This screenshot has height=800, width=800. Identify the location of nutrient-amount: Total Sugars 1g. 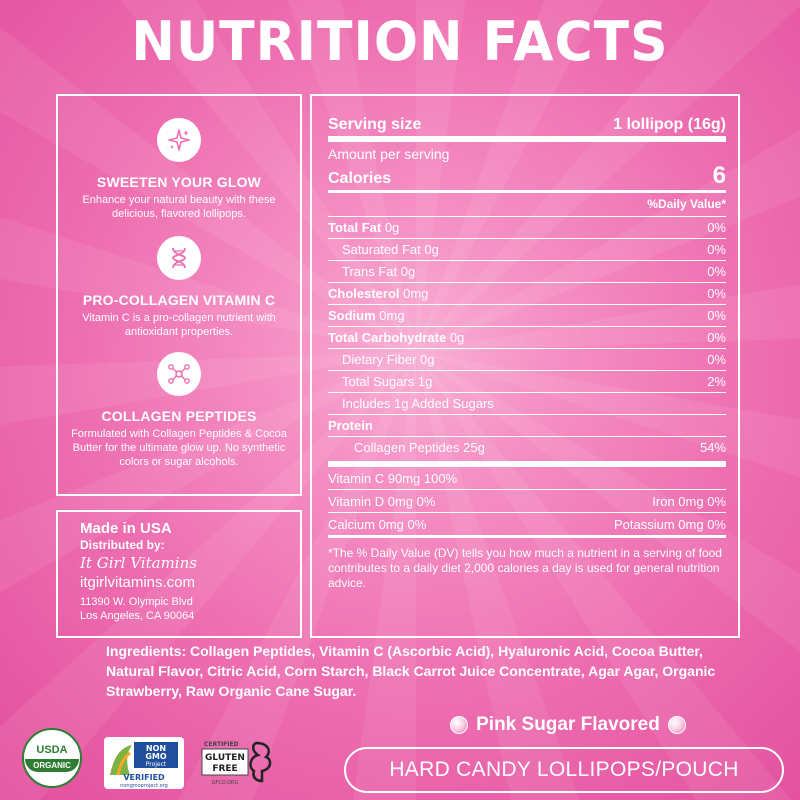
(387, 381).